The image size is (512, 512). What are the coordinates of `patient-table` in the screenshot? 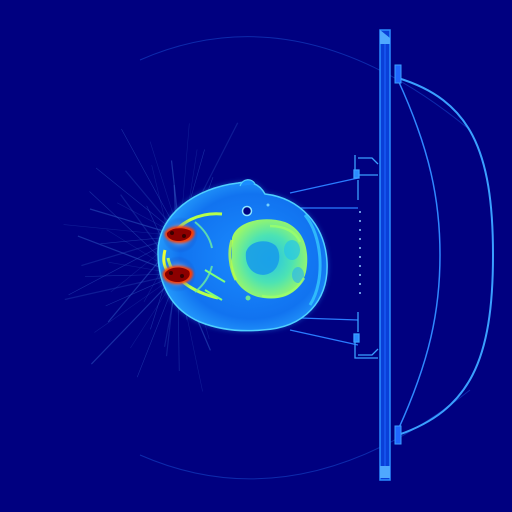 It's located at (375, 255).